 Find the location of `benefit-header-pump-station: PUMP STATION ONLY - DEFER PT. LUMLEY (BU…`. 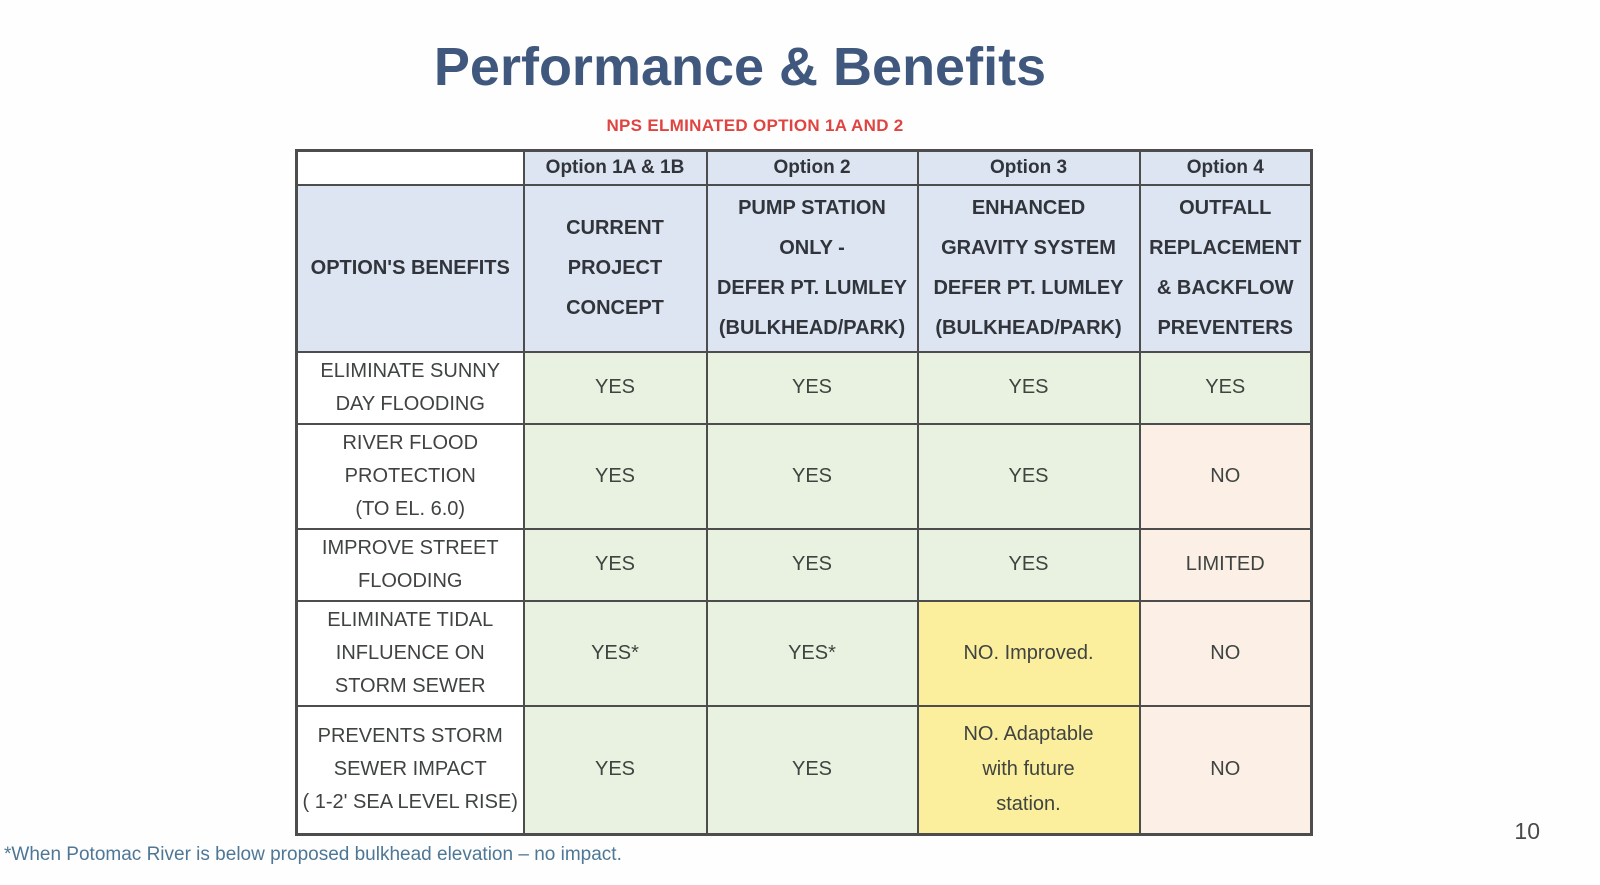

benefit-header-pump-station: PUMP STATION ONLY - DEFER PT. LUMLEY (BU… is located at coordinates (812, 268).